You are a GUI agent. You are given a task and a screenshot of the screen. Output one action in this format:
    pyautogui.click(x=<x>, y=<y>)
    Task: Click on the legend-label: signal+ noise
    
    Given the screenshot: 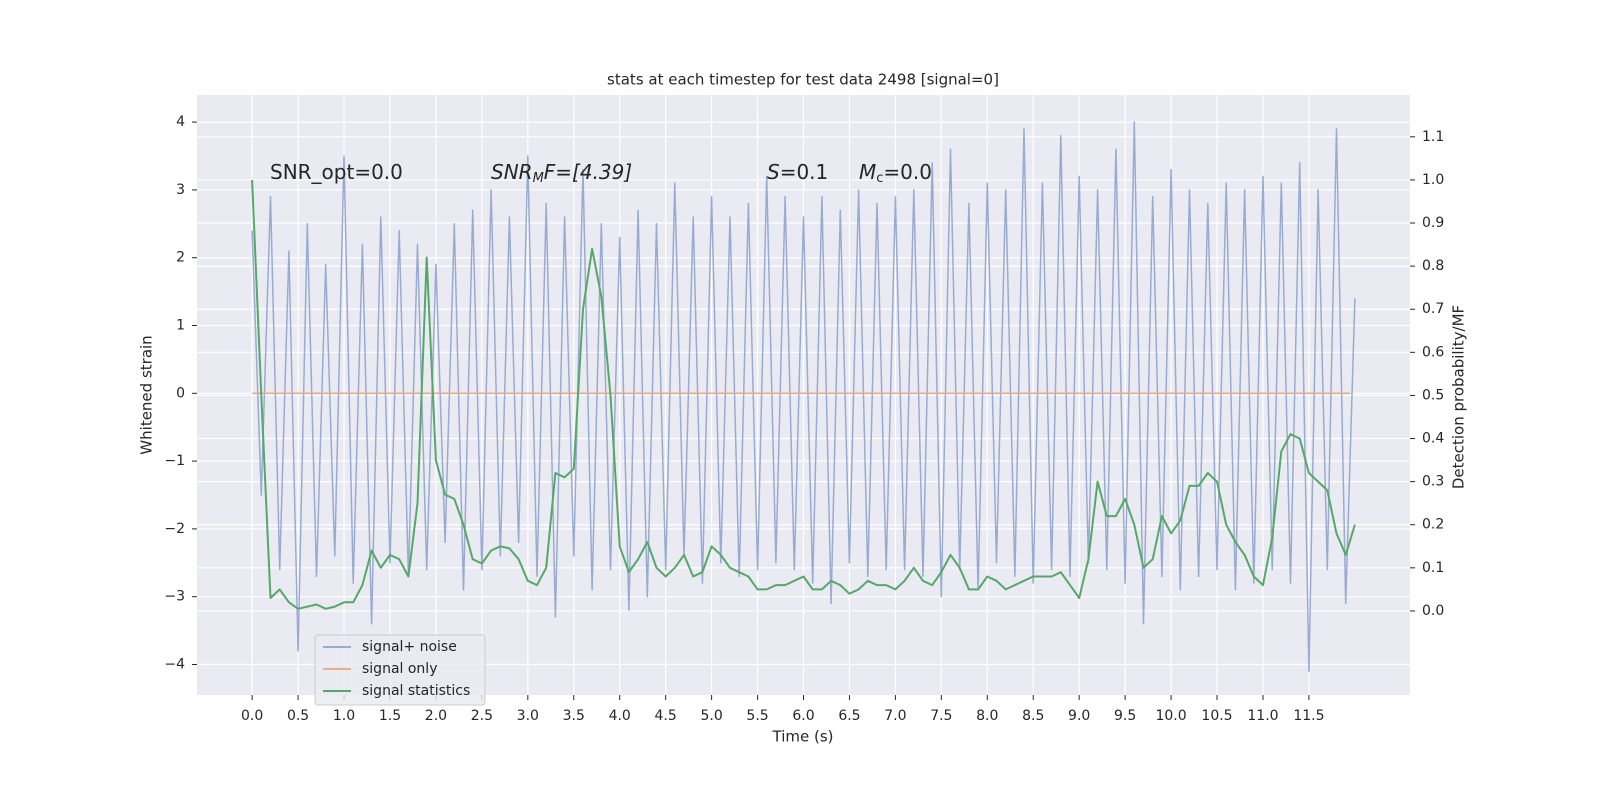 What is the action you would take?
    pyautogui.click(x=409, y=647)
    